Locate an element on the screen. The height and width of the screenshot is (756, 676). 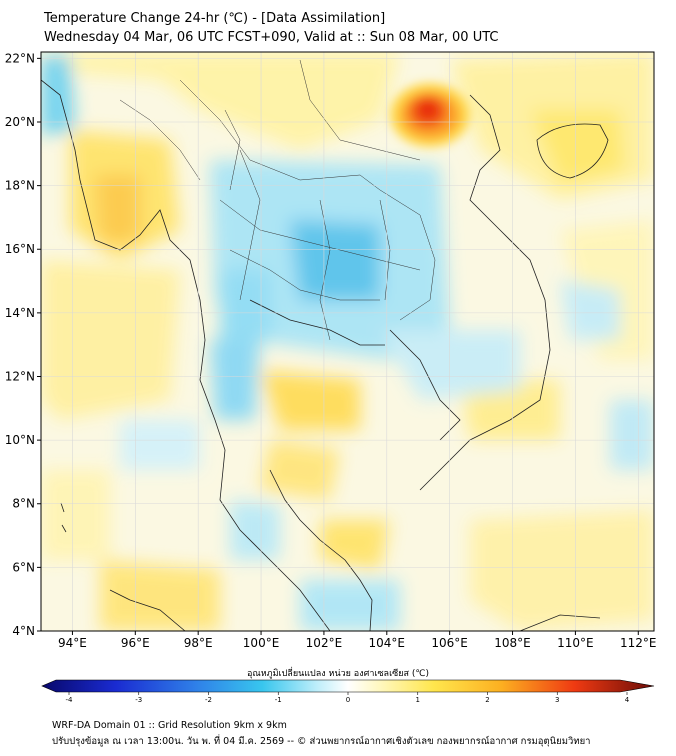
lon-tick-label: 104°E is located at coordinates (387, 643).